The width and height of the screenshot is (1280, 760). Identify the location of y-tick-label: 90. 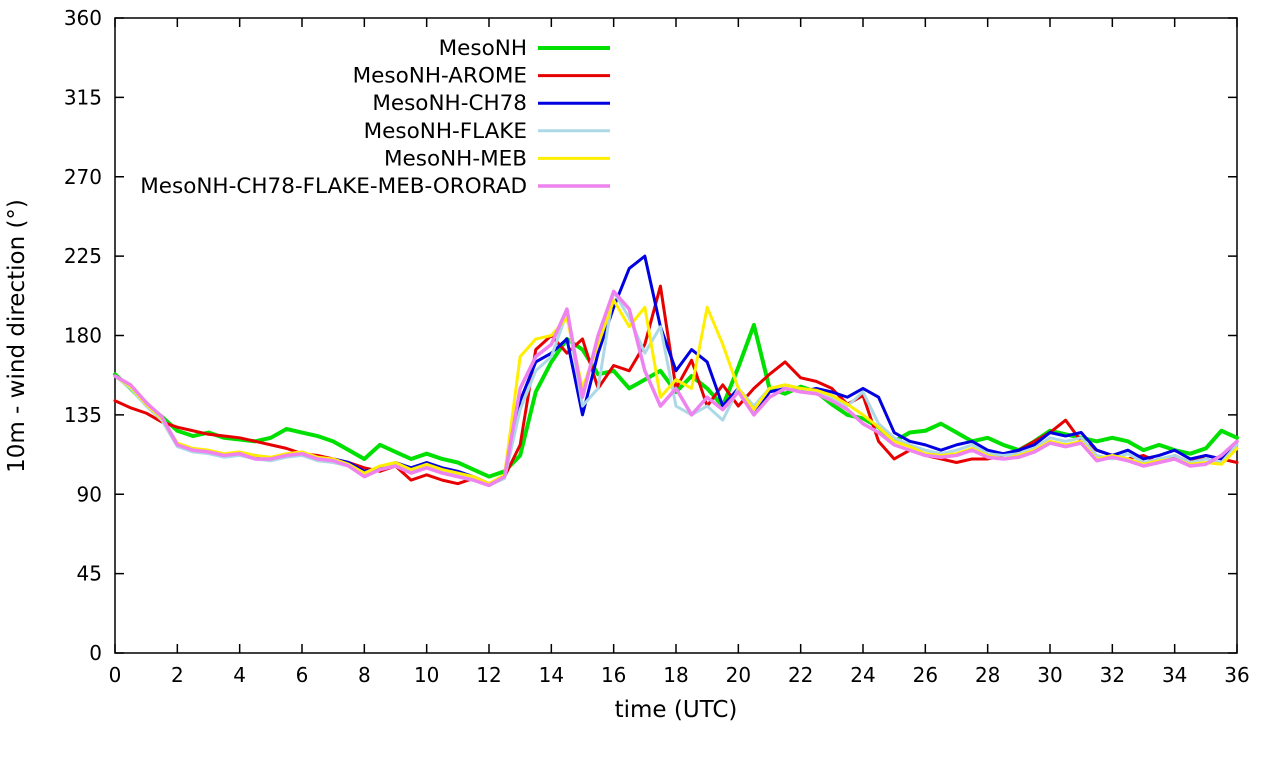
(89, 494).